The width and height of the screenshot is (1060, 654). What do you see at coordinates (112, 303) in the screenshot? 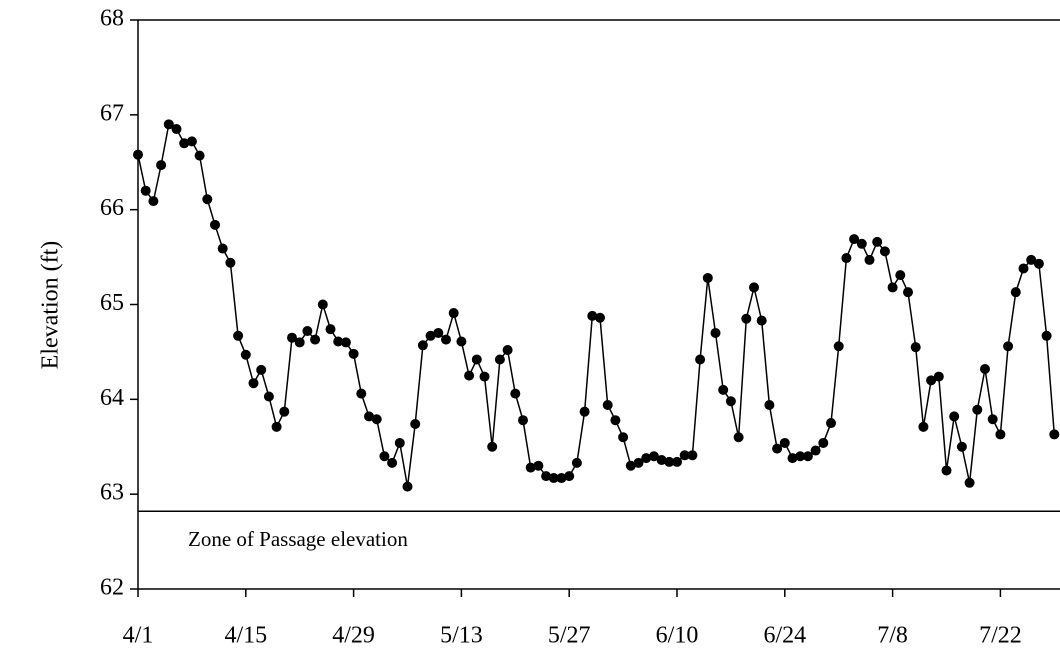
I see `y-tick-label: 65` at bounding box center [112, 303].